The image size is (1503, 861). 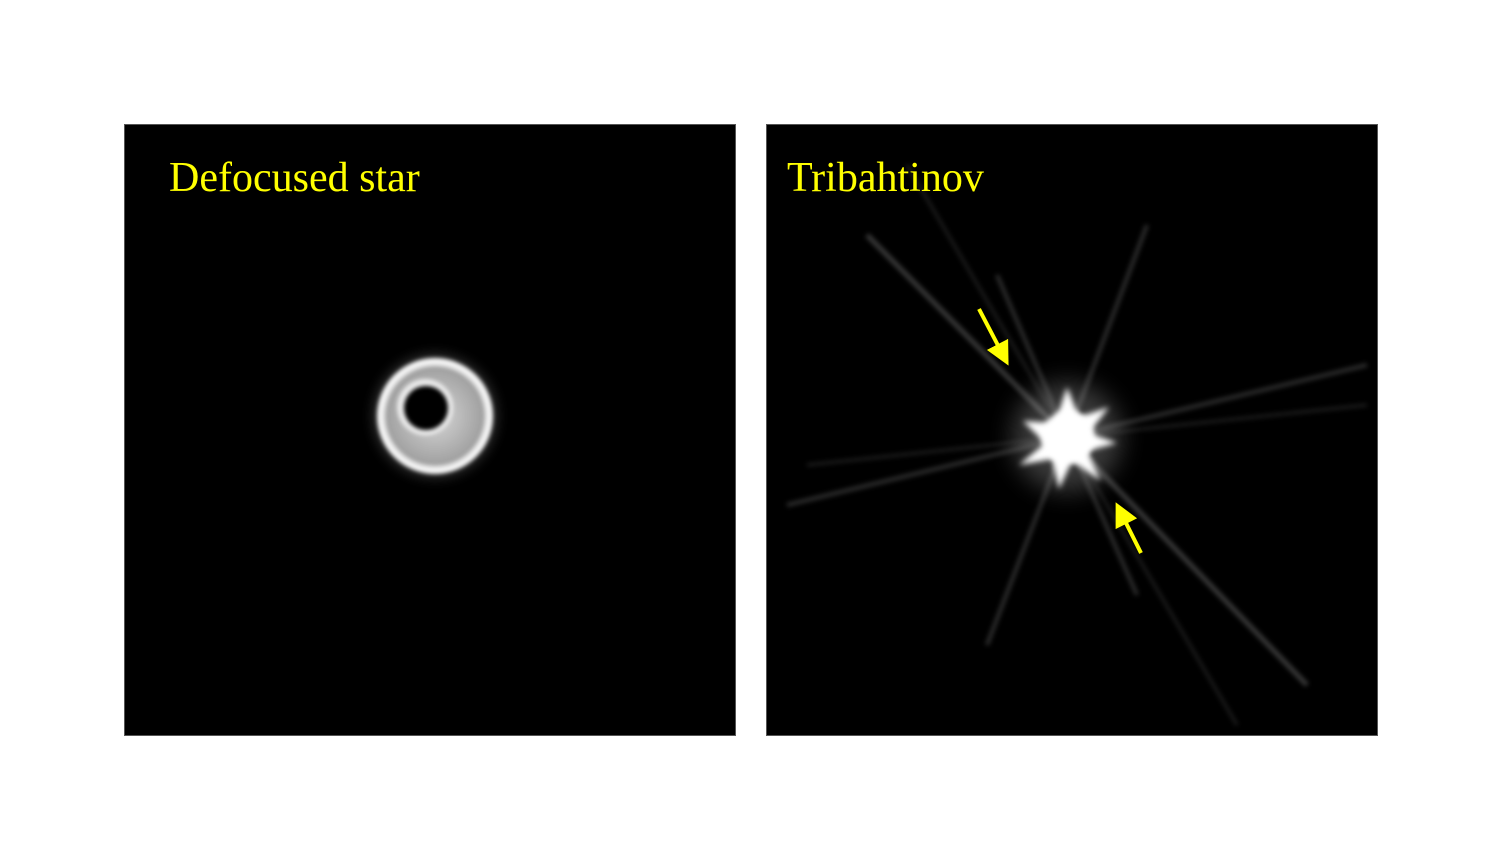 What do you see at coordinates (1129, 528) in the screenshot?
I see `arrow-lower-right-icon` at bounding box center [1129, 528].